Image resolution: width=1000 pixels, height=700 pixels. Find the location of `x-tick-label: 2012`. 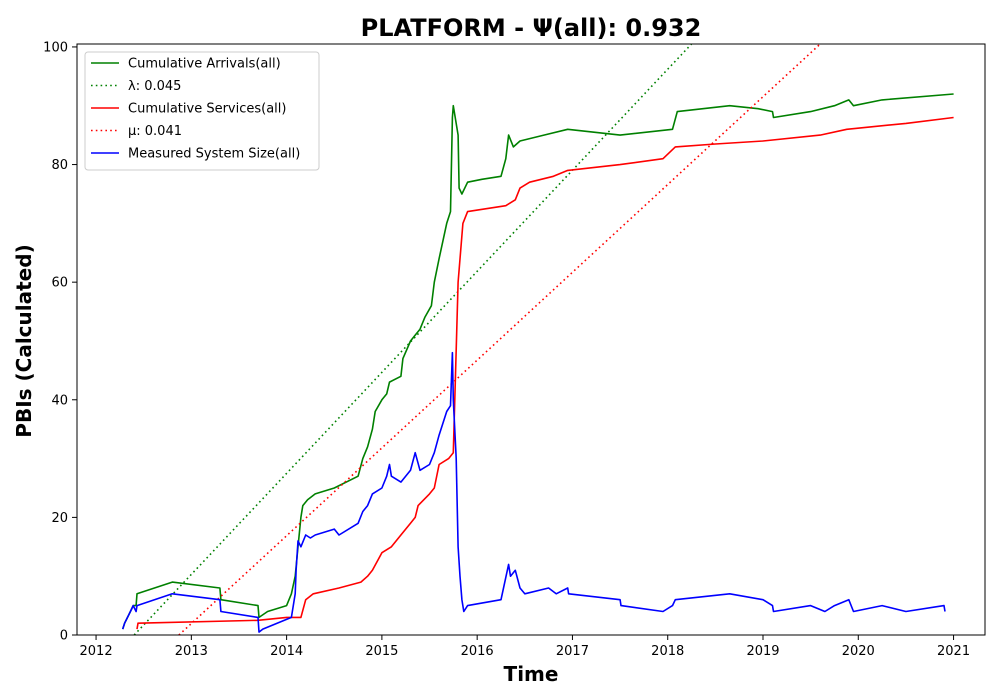

x-tick-label: 2012 is located at coordinates (96, 651).